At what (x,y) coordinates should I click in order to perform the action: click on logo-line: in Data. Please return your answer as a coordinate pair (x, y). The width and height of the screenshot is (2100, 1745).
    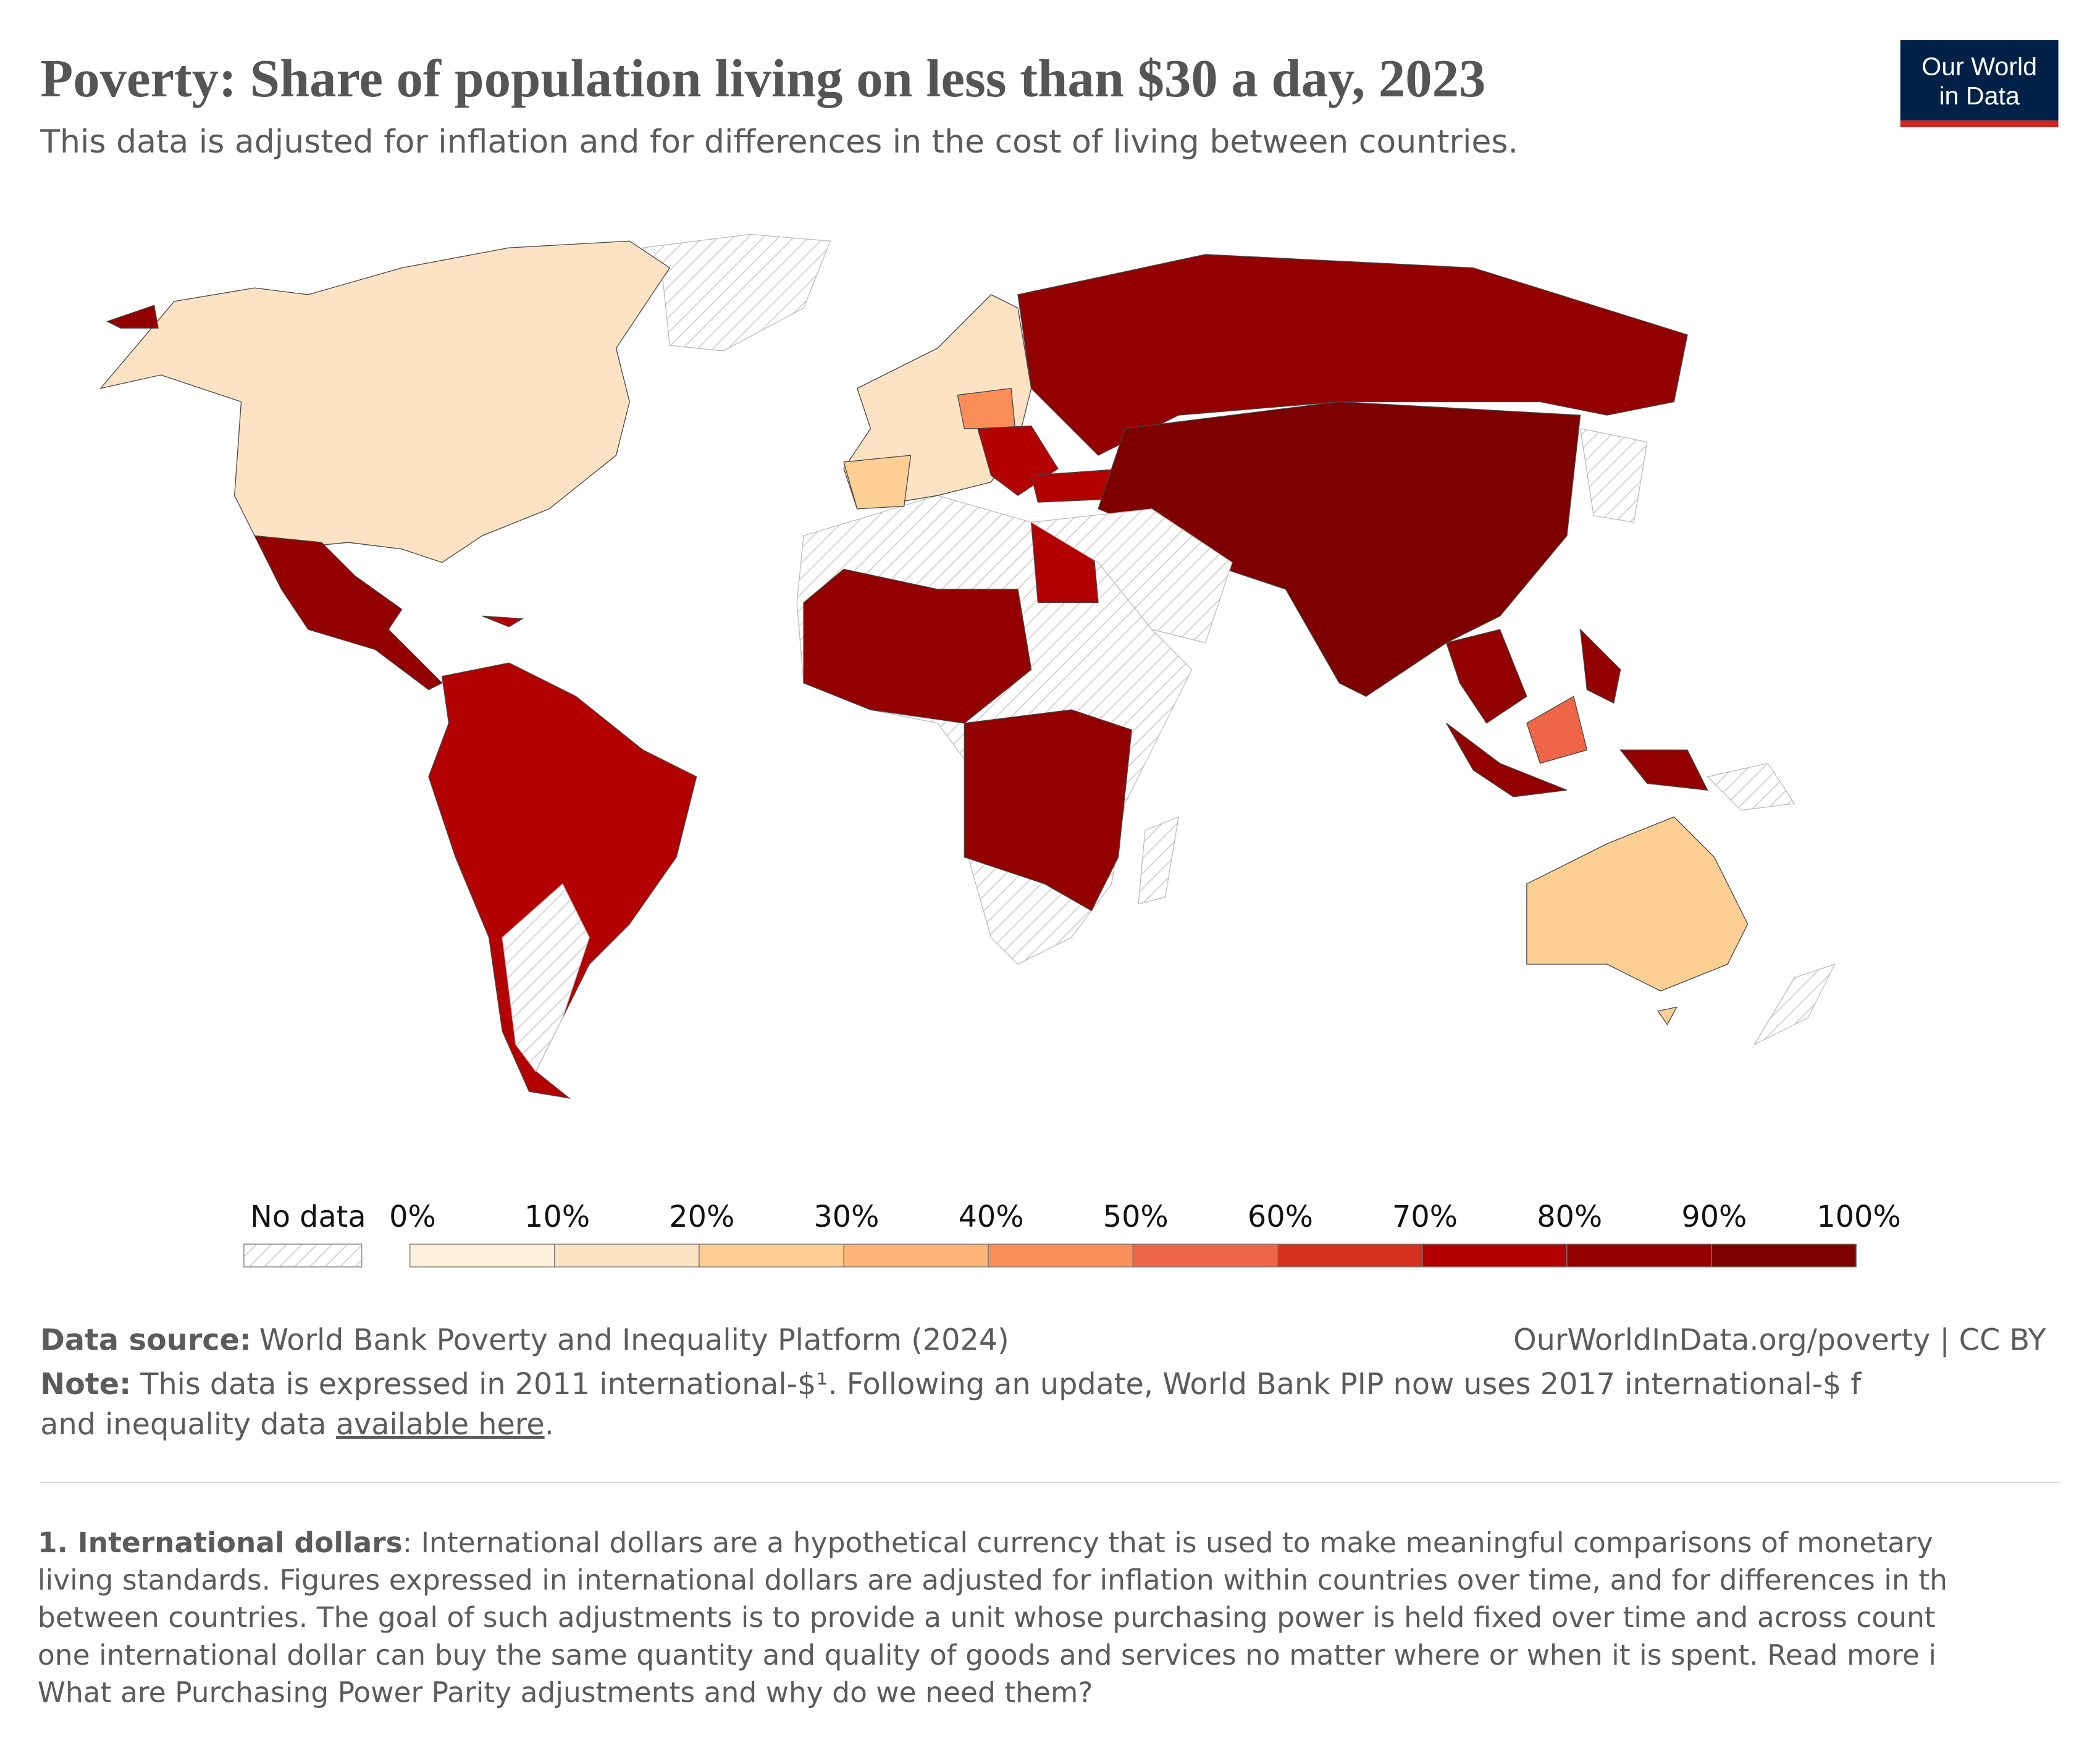
    Looking at the image, I should click on (1979, 96).